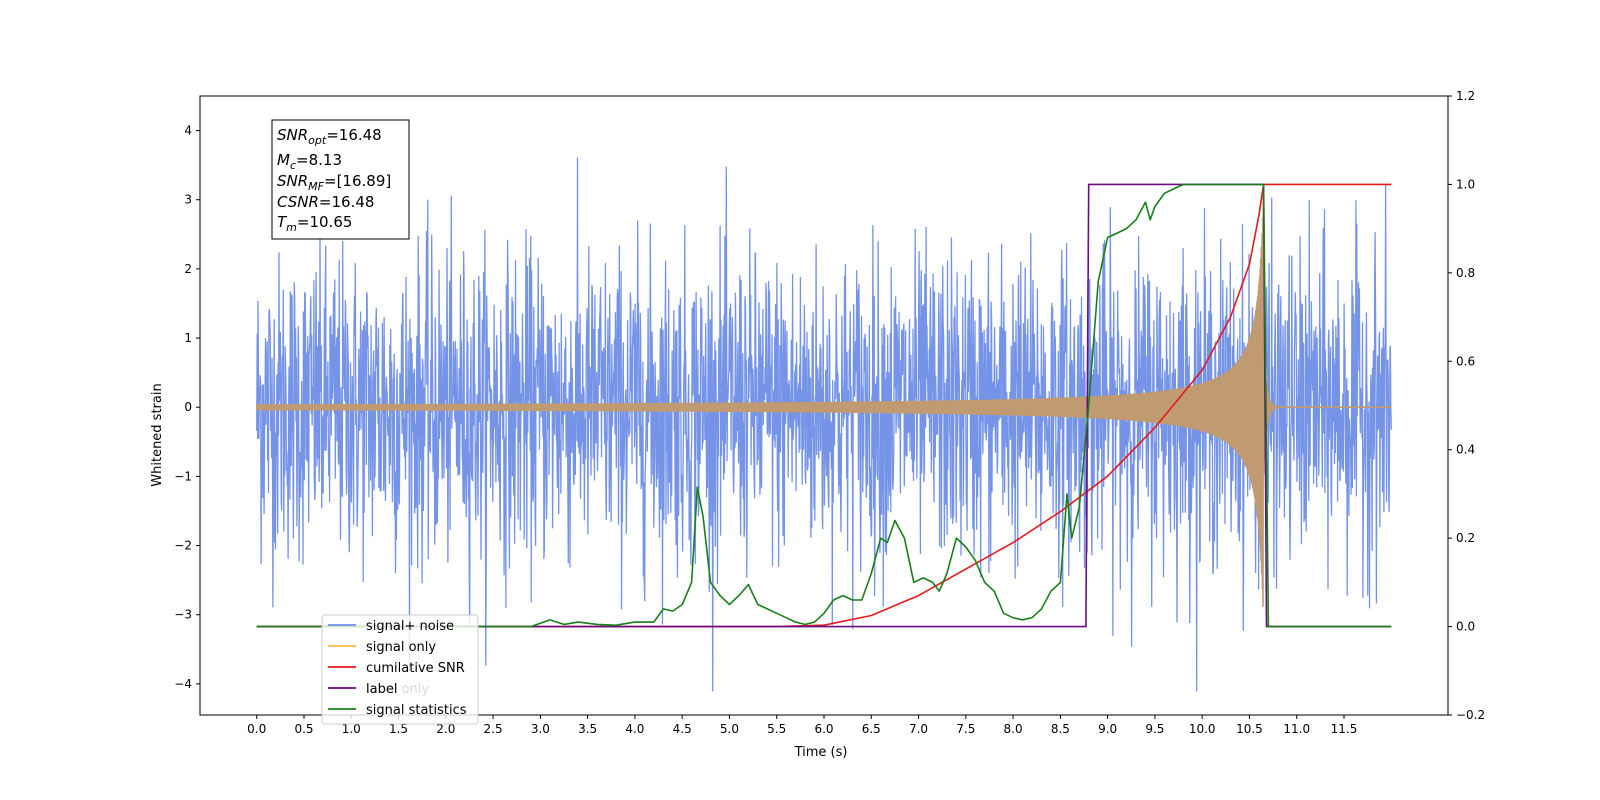 The image size is (1600, 800). Describe the element at coordinates (1013, 729) in the screenshot. I see `x-tick-label: 8.0` at that location.